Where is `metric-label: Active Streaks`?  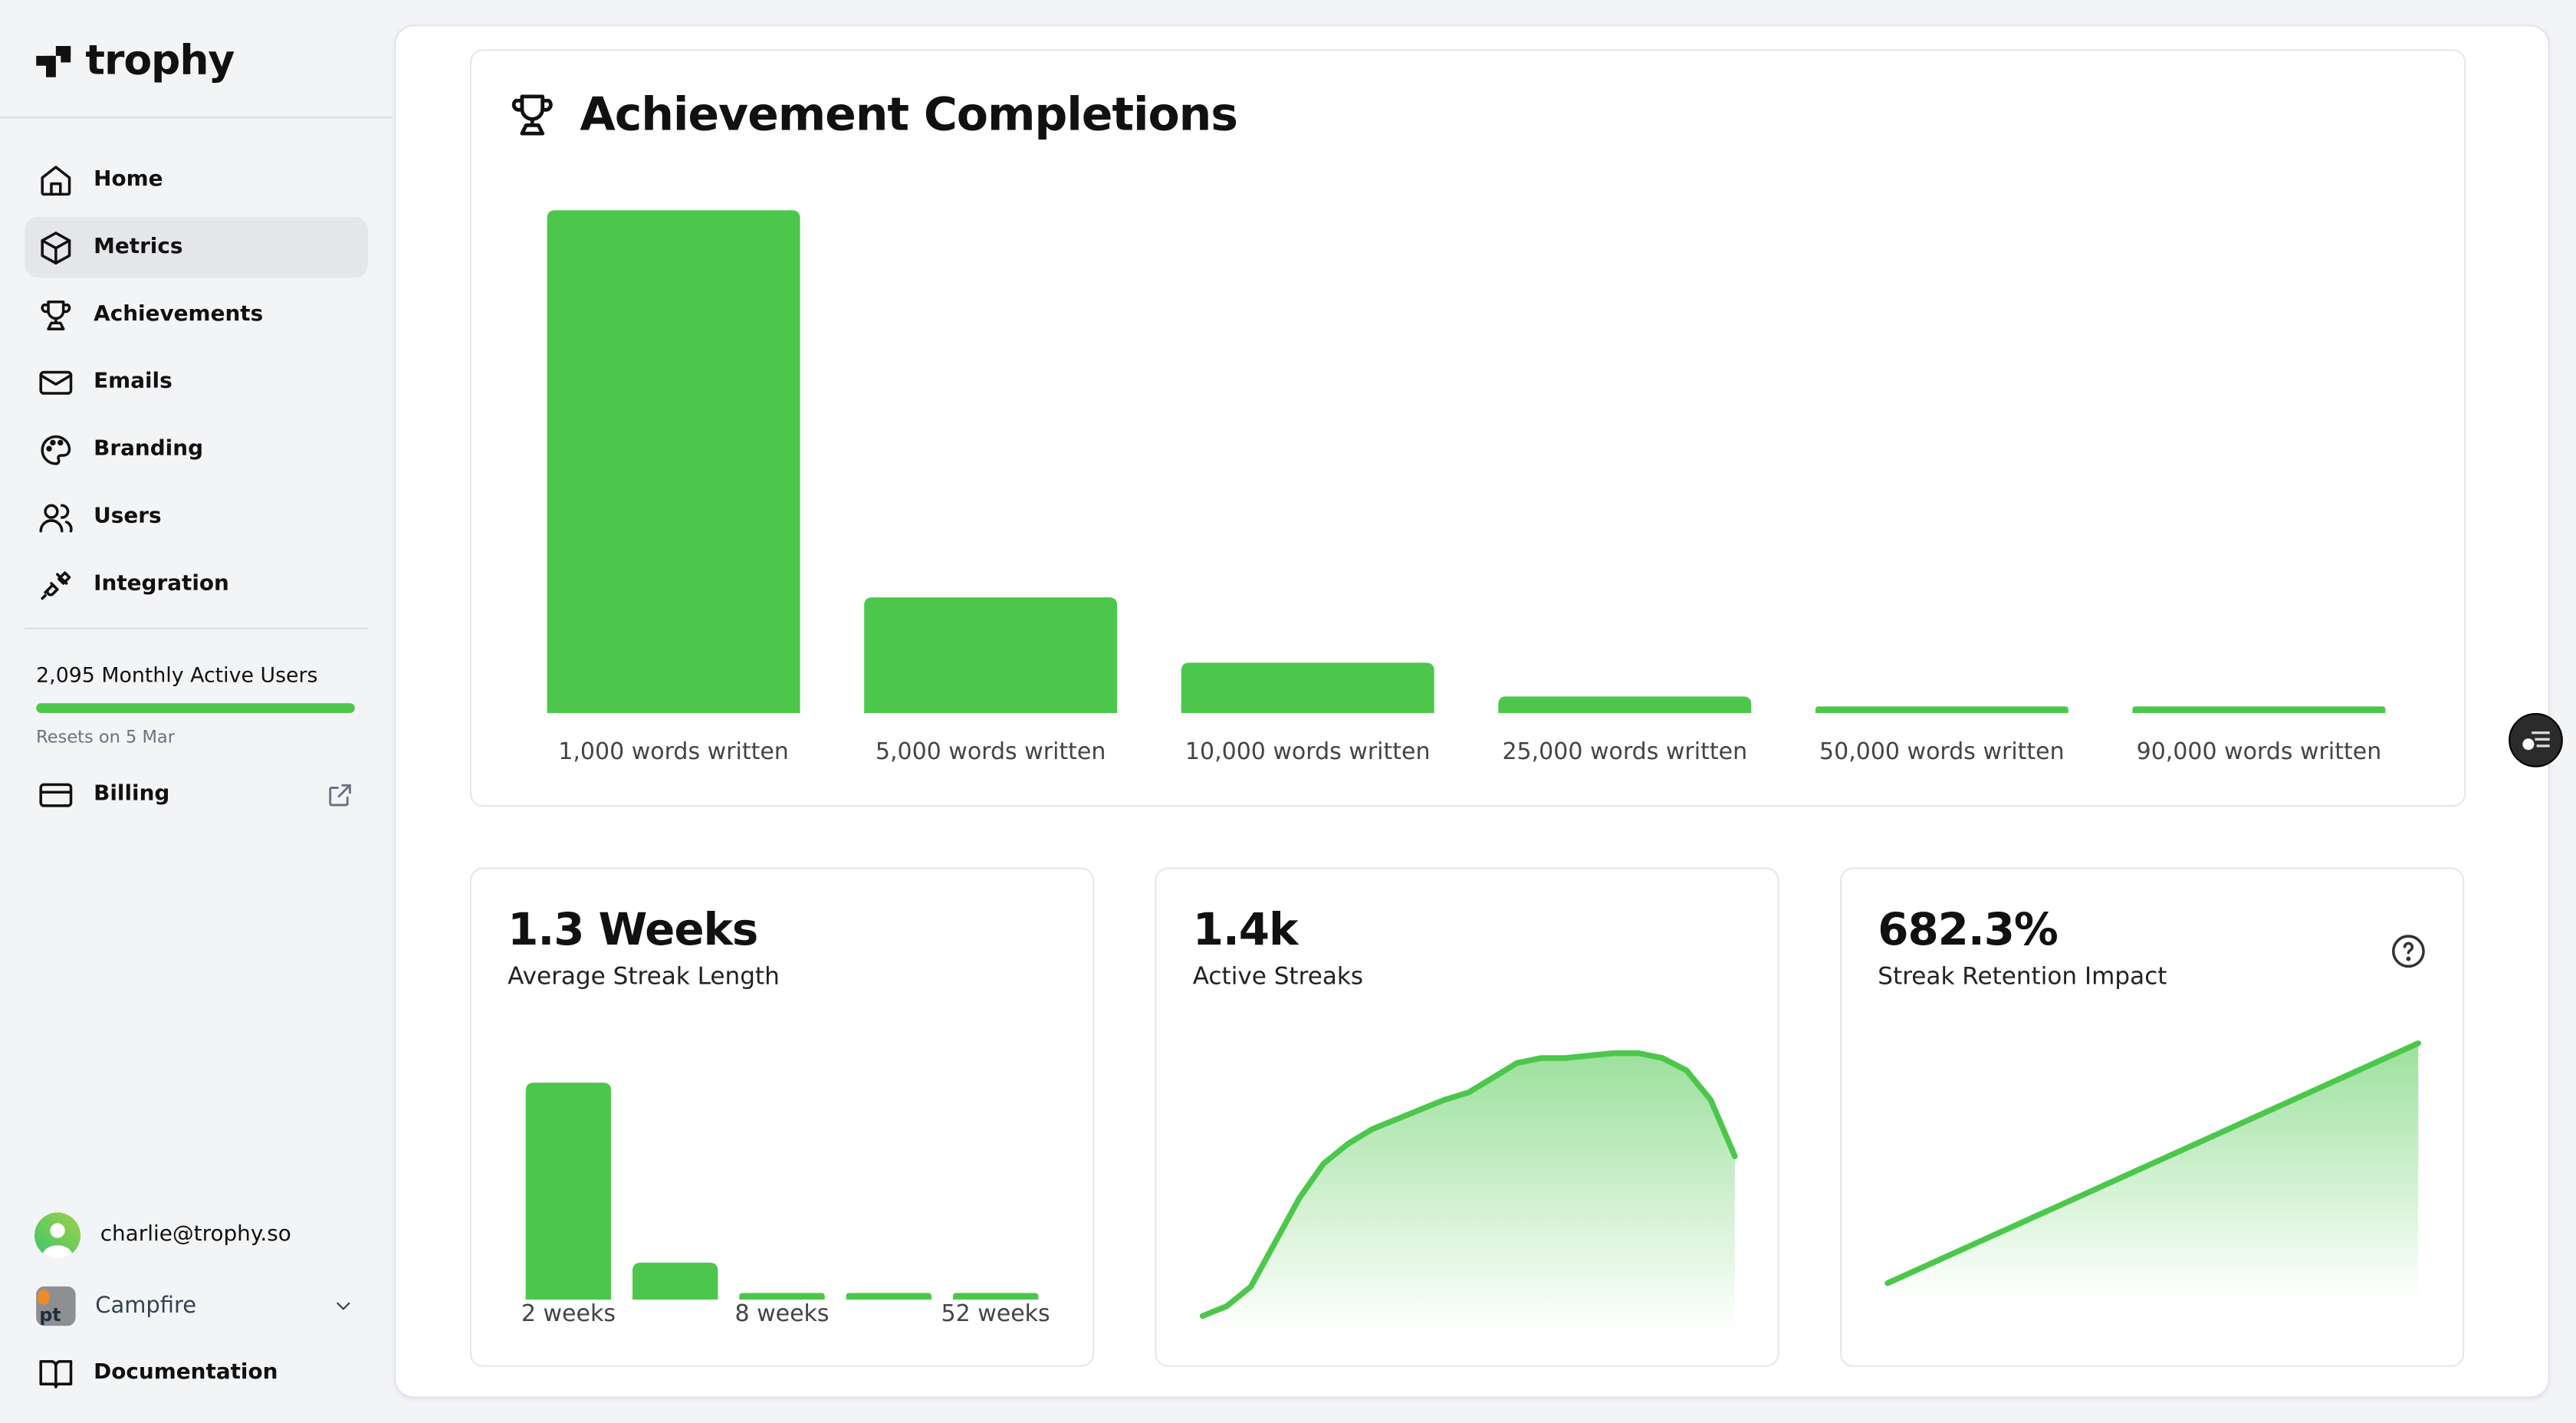
metric-label: Active Streaks is located at coordinates (1278, 978).